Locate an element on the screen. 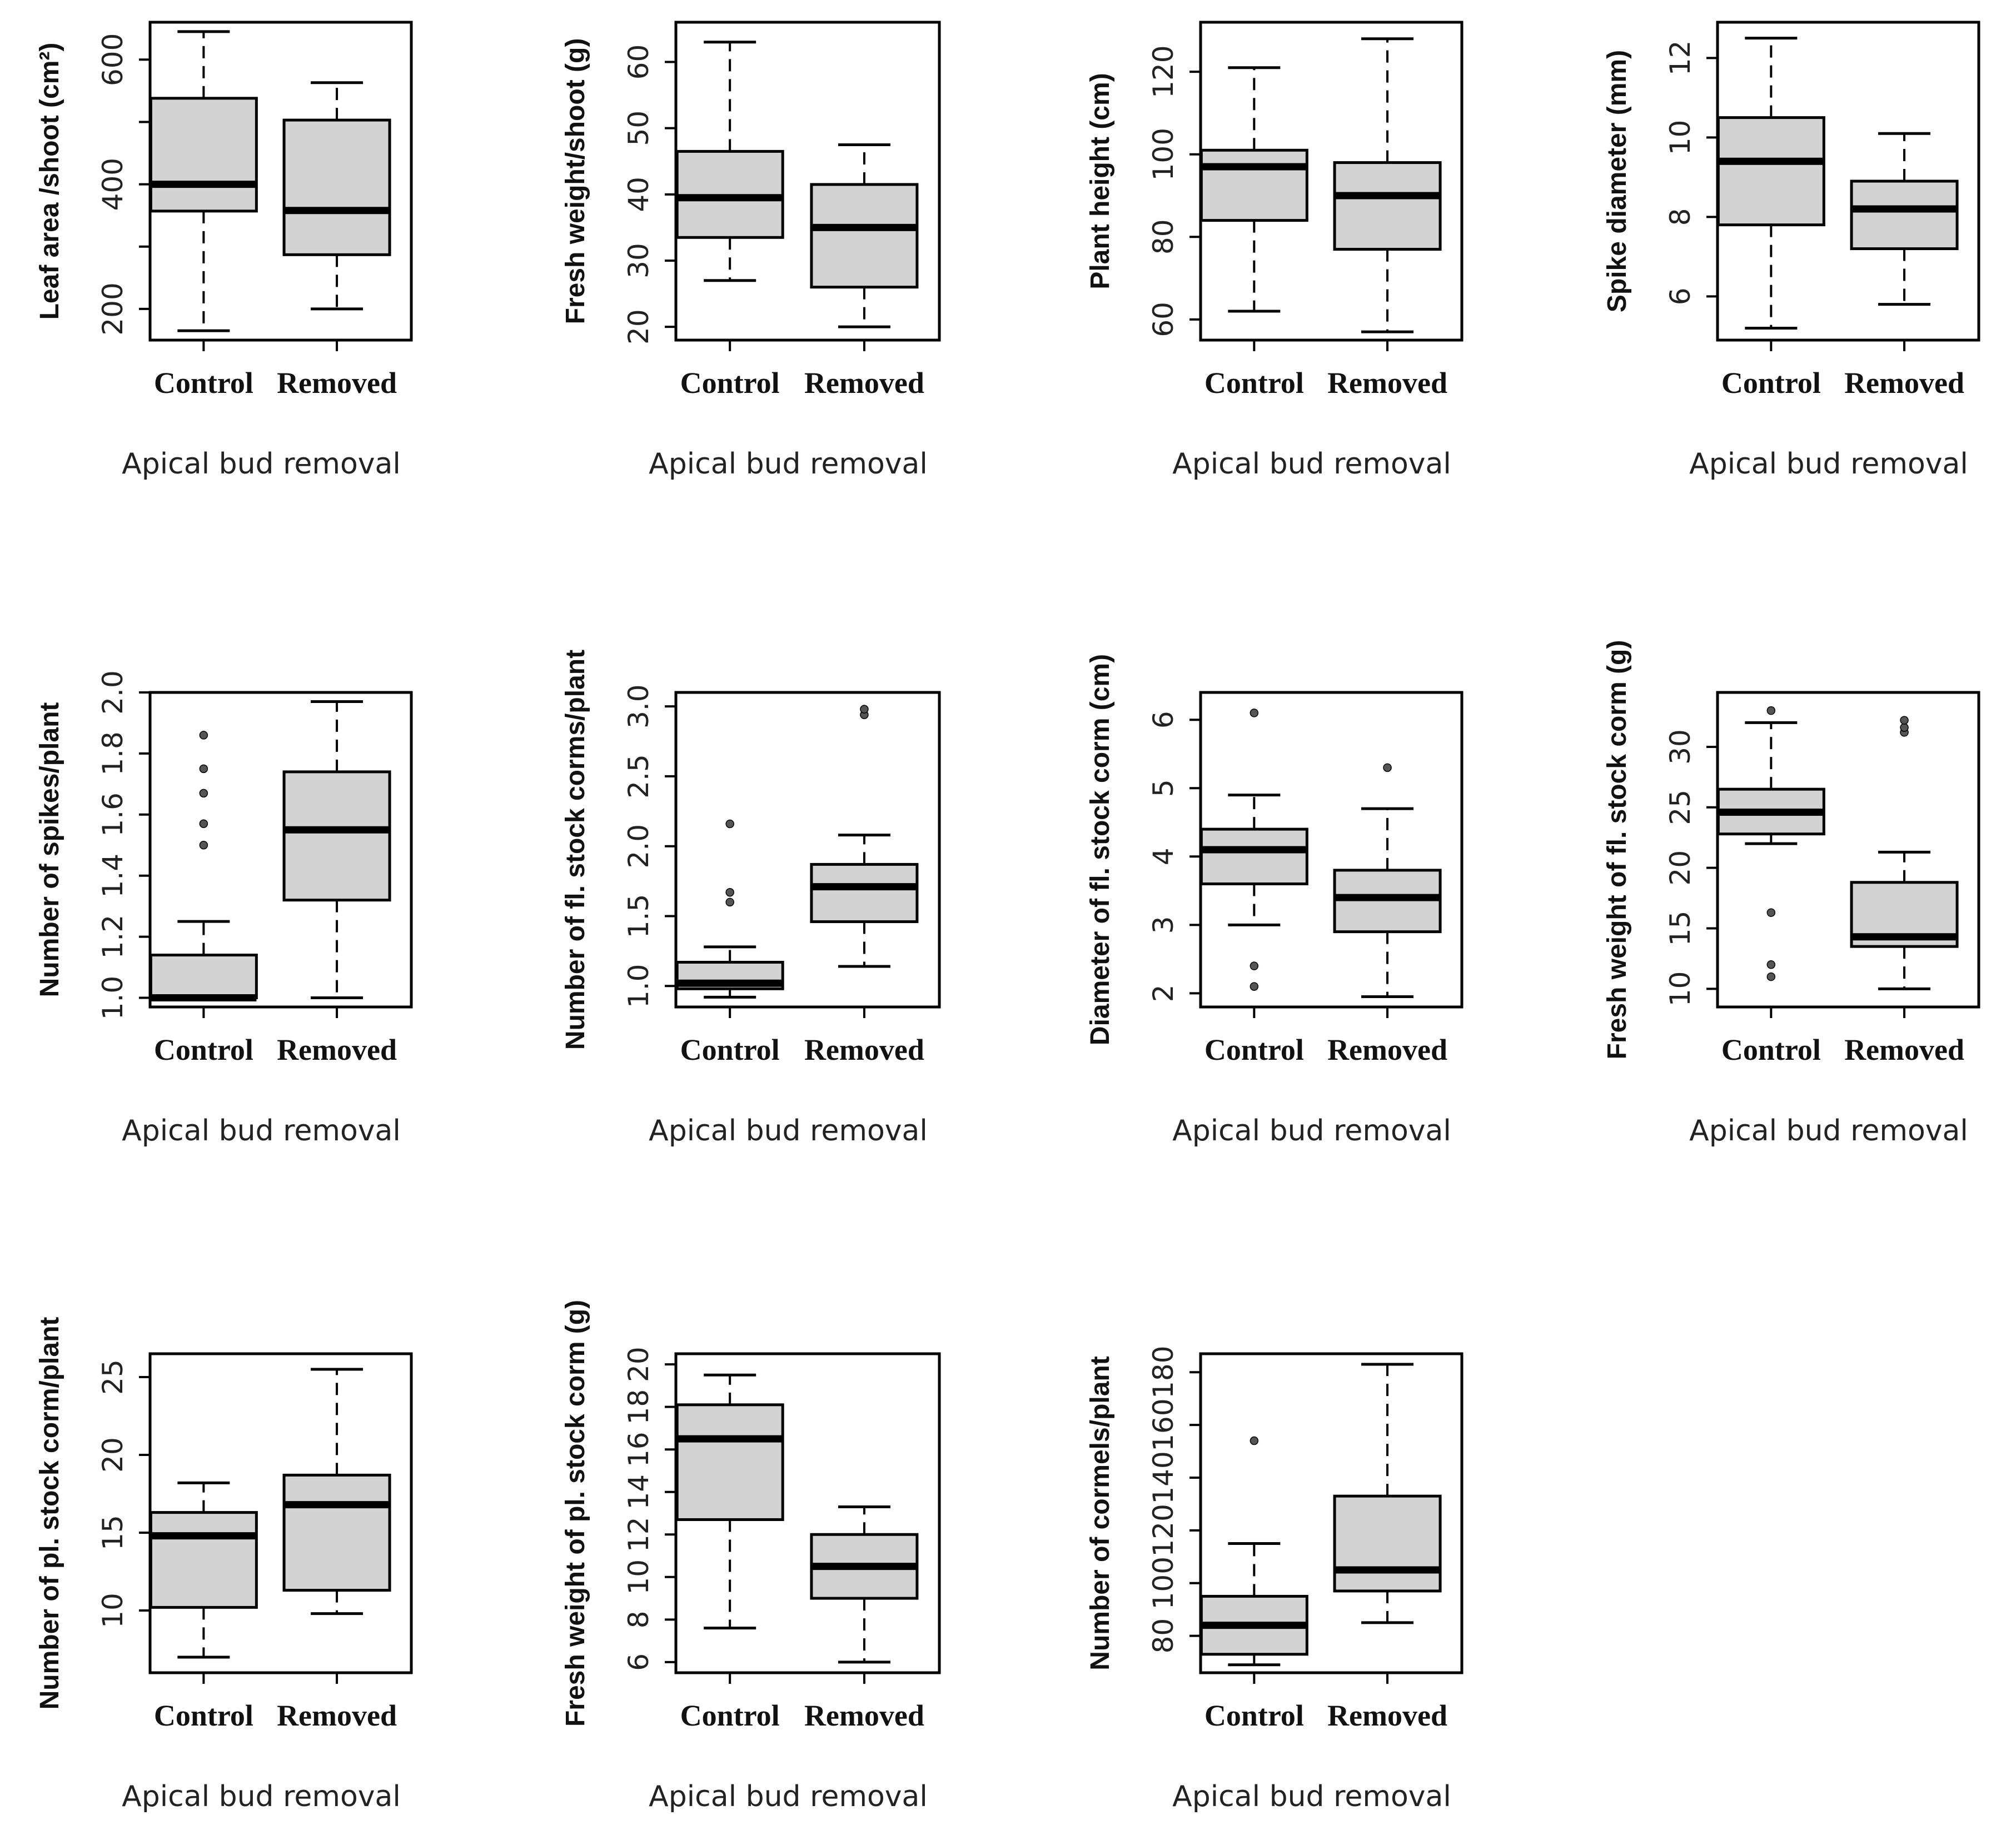 This screenshot has width=2016, height=1840. y-axis-title: Fresh weight/shoot (g) is located at coordinates (576, 182).